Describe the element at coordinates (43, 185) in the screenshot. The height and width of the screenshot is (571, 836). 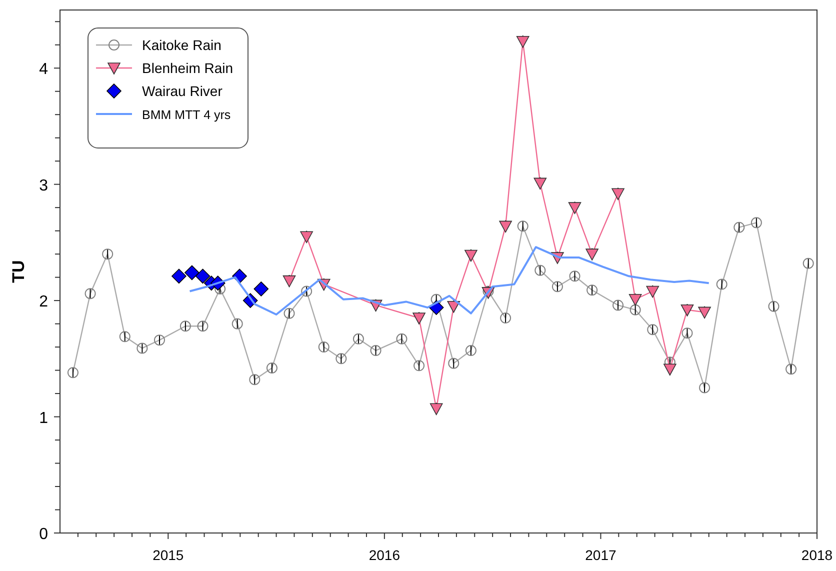
I see `y-tick-label: 3` at that location.